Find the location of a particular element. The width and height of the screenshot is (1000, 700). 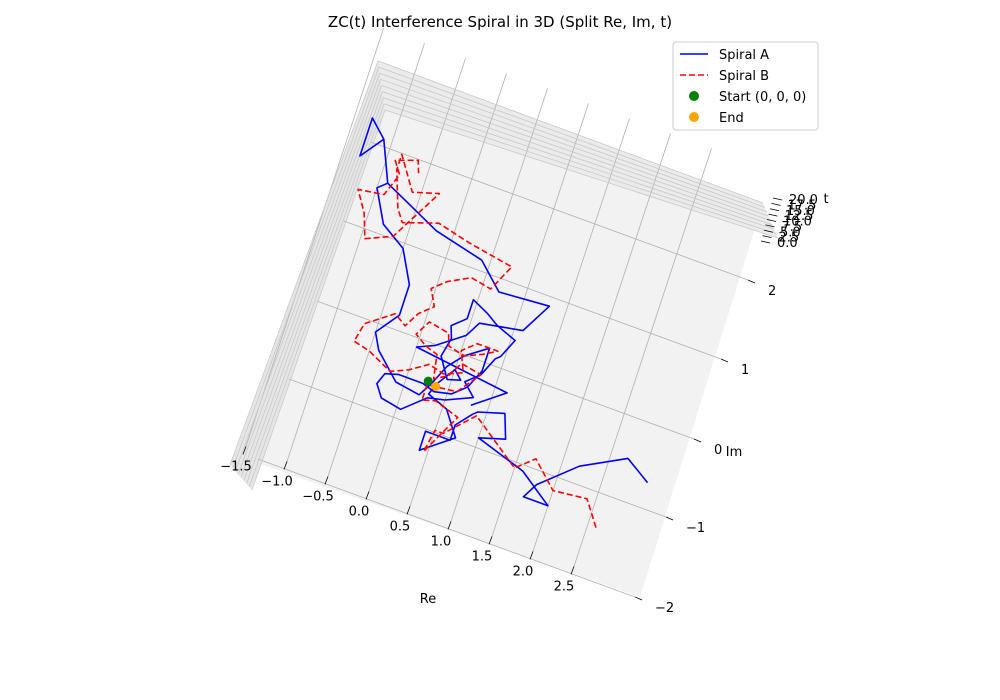

y-axis-label: Im is located at coordinates (734, 452).